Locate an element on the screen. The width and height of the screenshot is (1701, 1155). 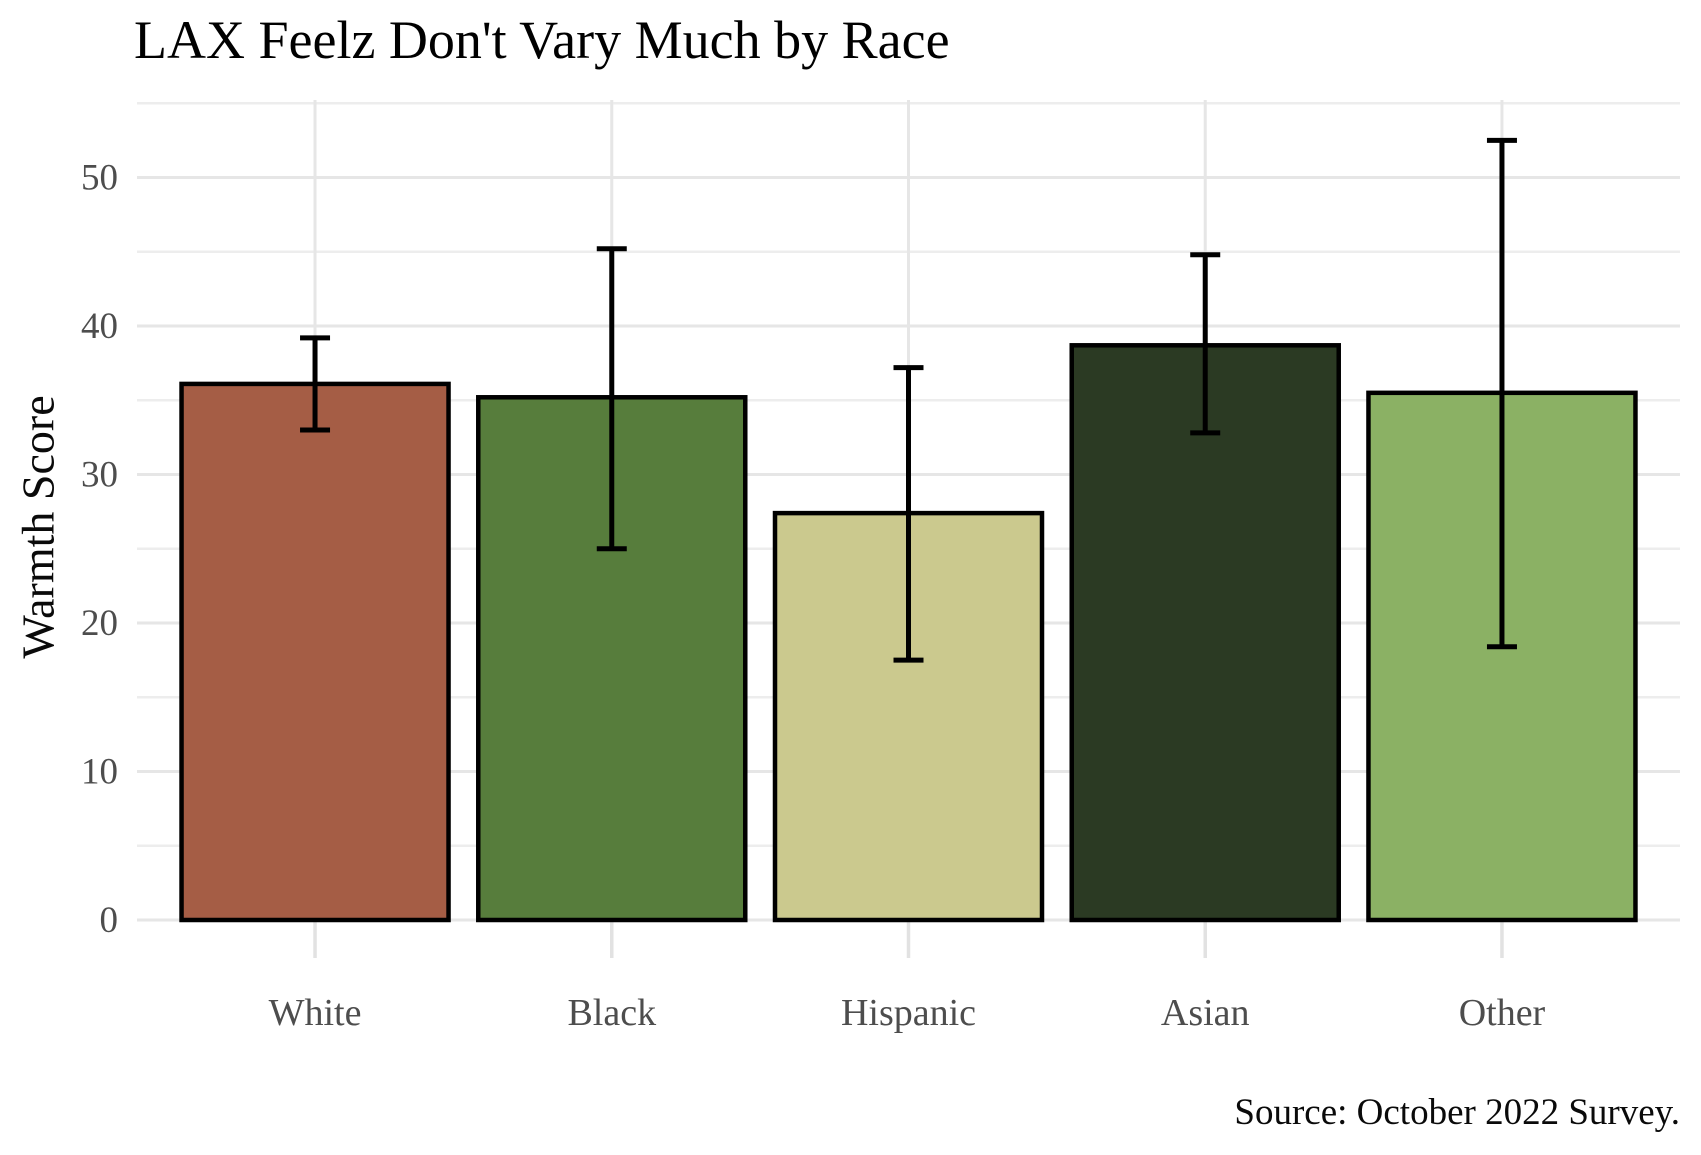
y-tick-label: 20 is located at coordinates (99, 623).